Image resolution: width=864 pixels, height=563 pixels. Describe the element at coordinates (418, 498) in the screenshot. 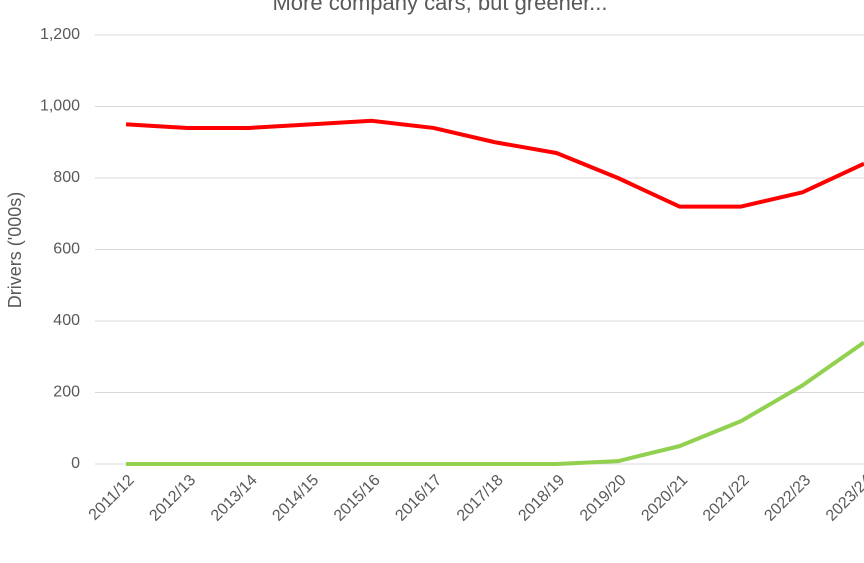

I see `x-tick-label: 2016/17` at that location.